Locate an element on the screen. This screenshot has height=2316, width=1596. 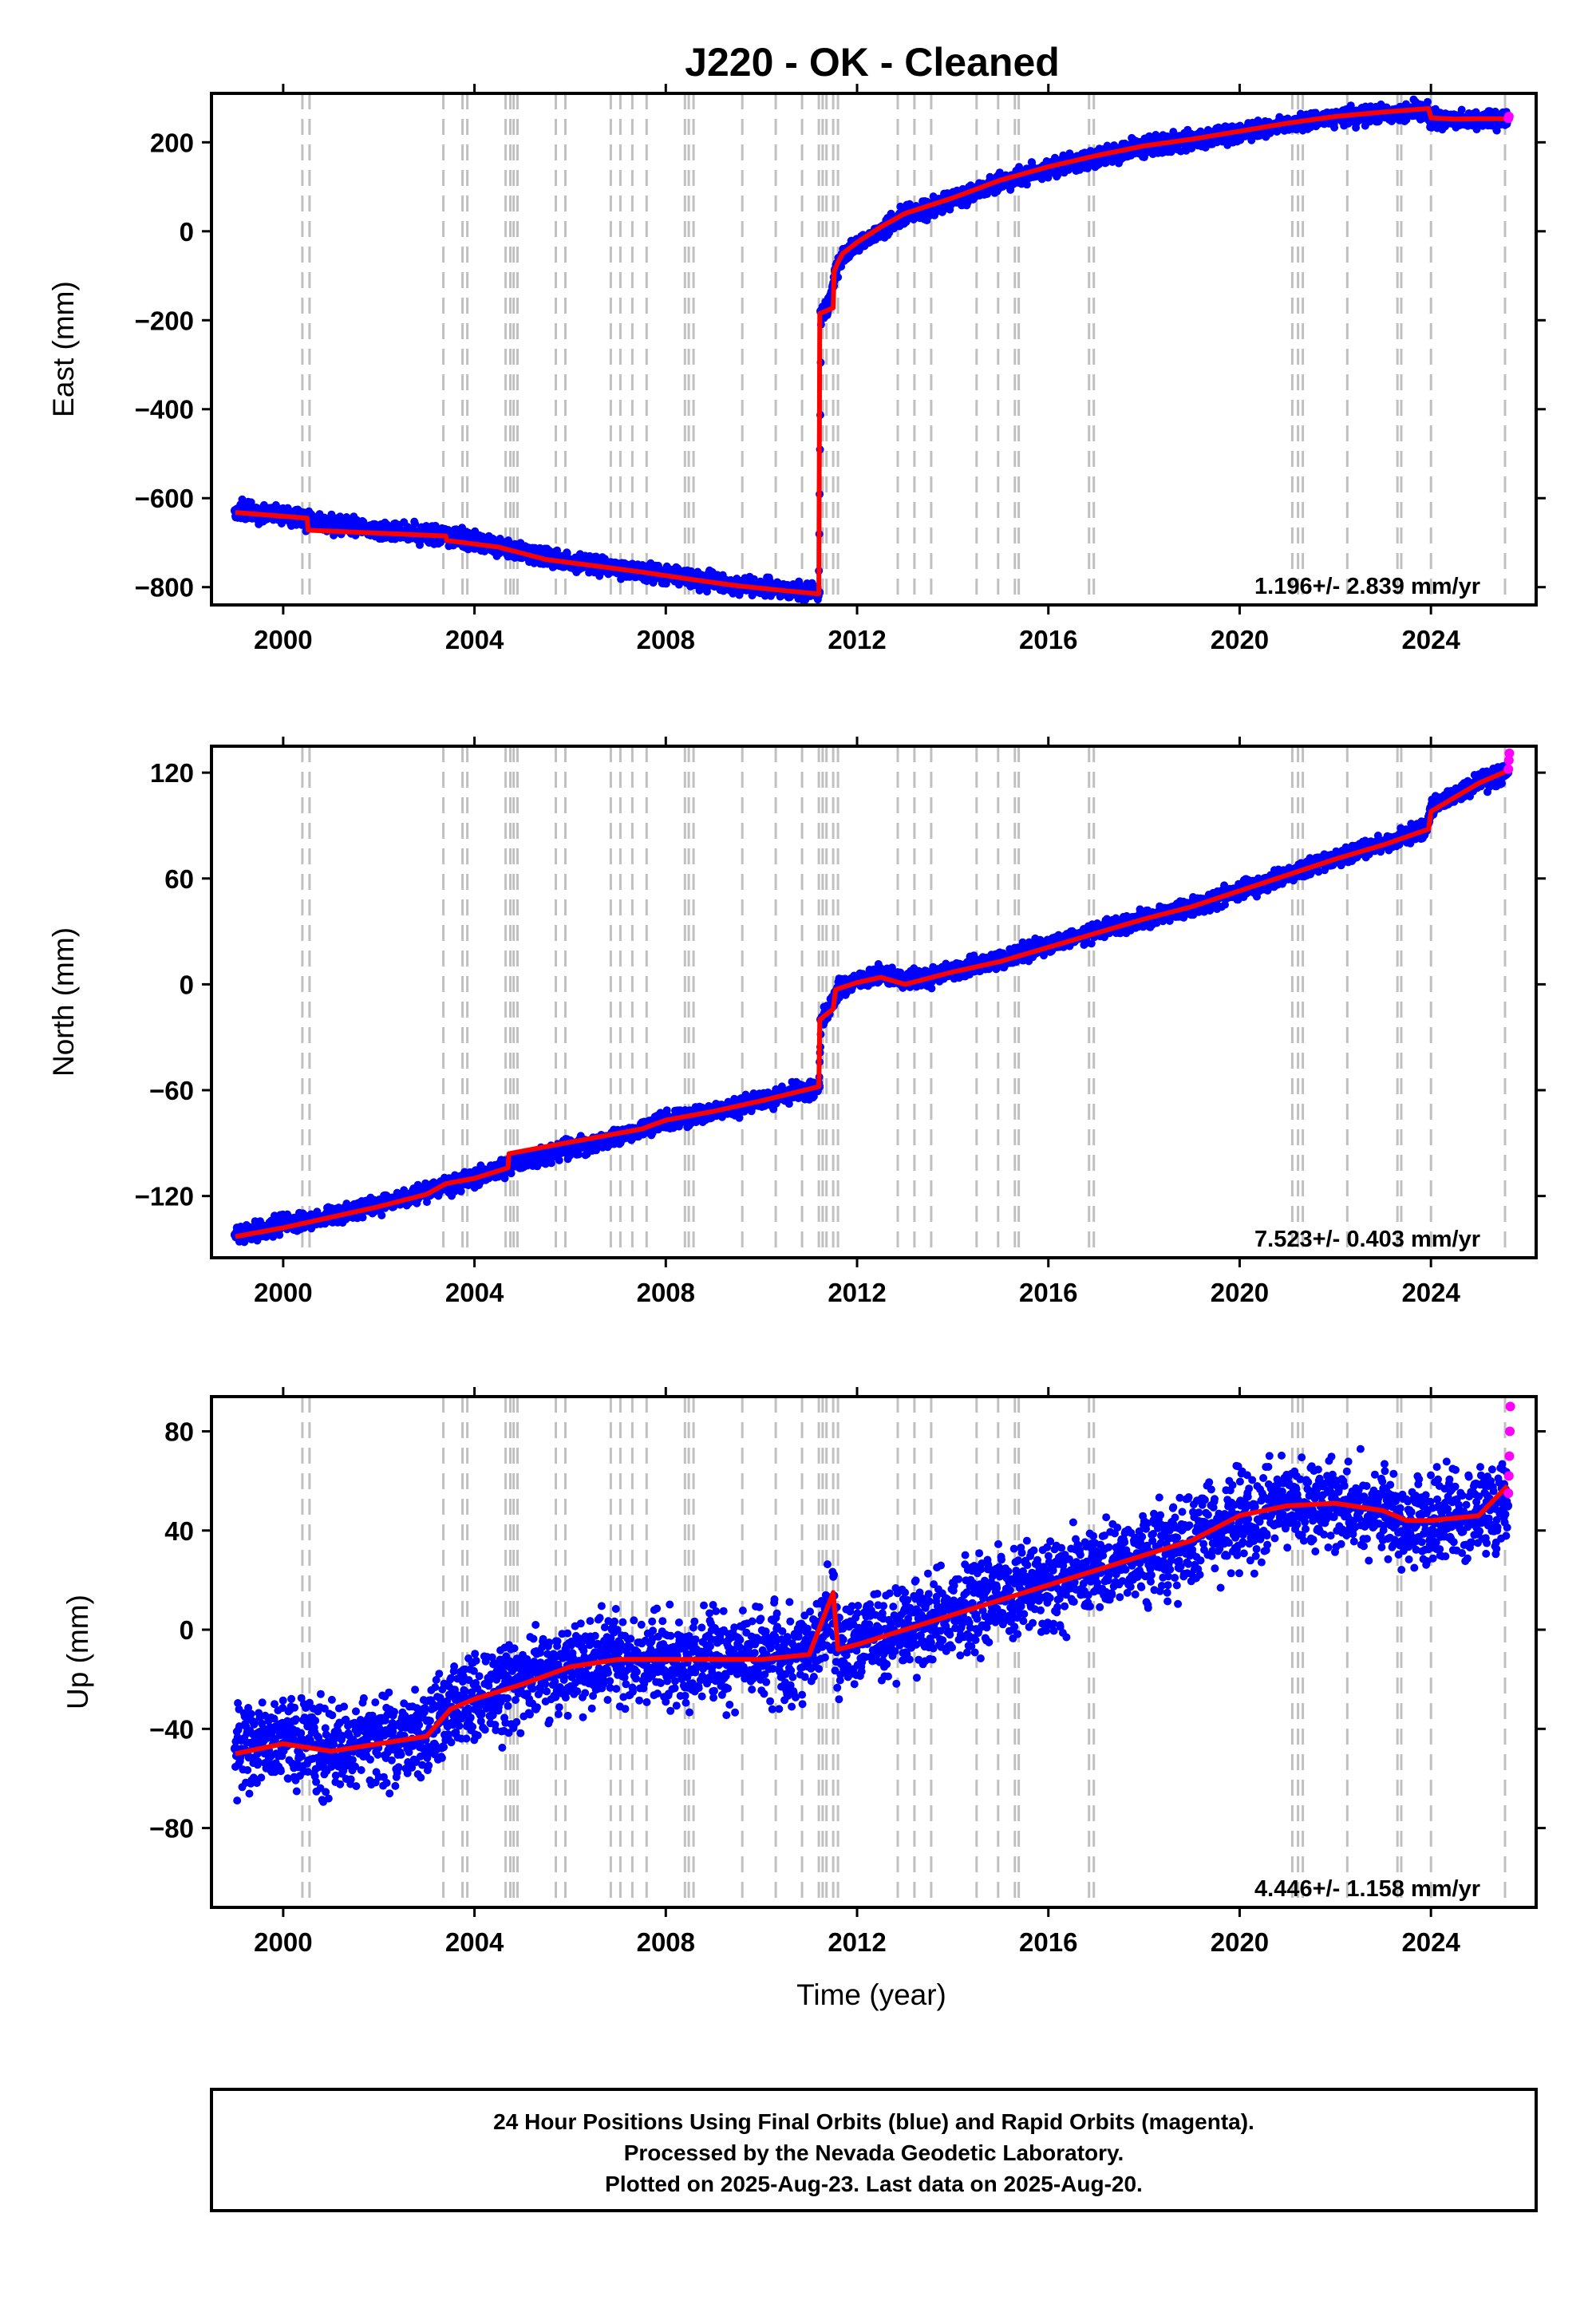
y-tick-label: 80 is located at coordinates (179, 1431).